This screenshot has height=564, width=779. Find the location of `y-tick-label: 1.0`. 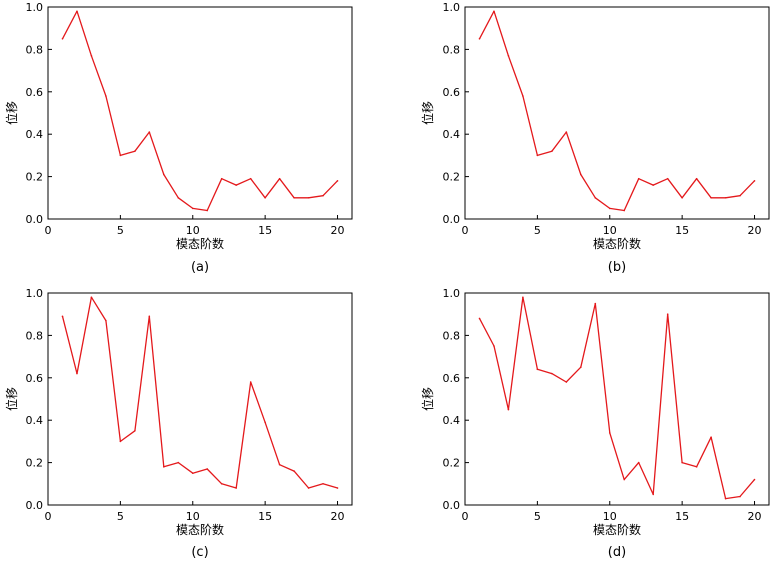

y-tick-label: 1.0 is located at coordinates (35, 293).